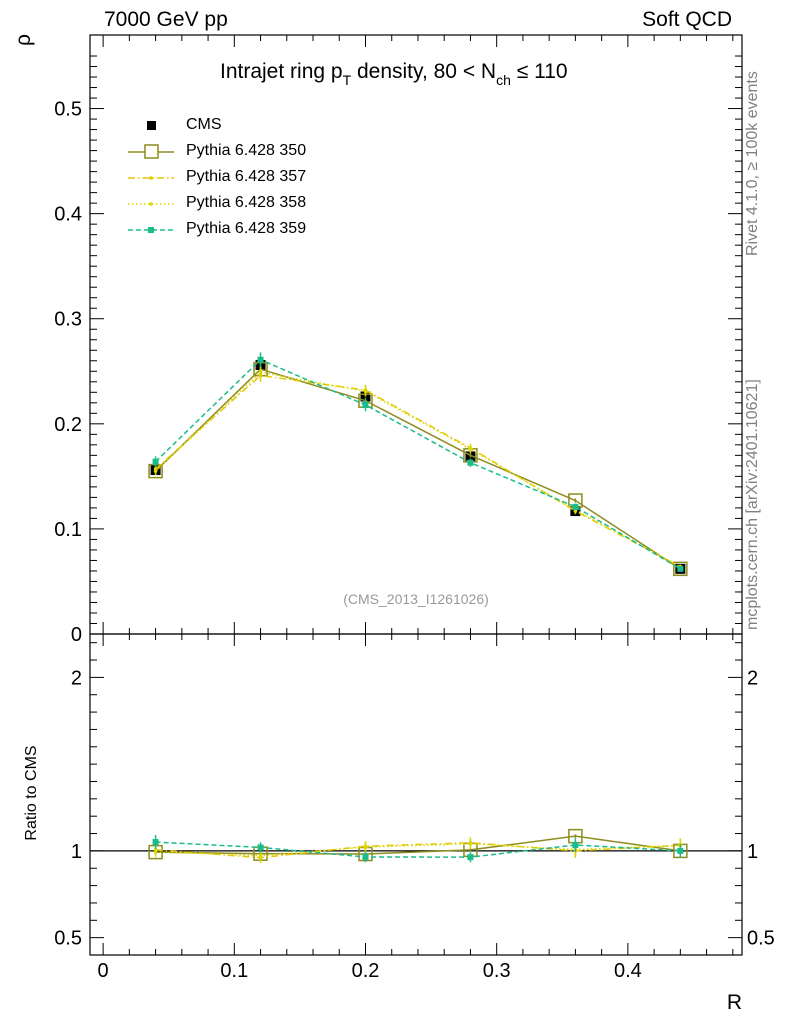  I want to click on legend-label: Pythia 6.428 358, so click(246, 202).